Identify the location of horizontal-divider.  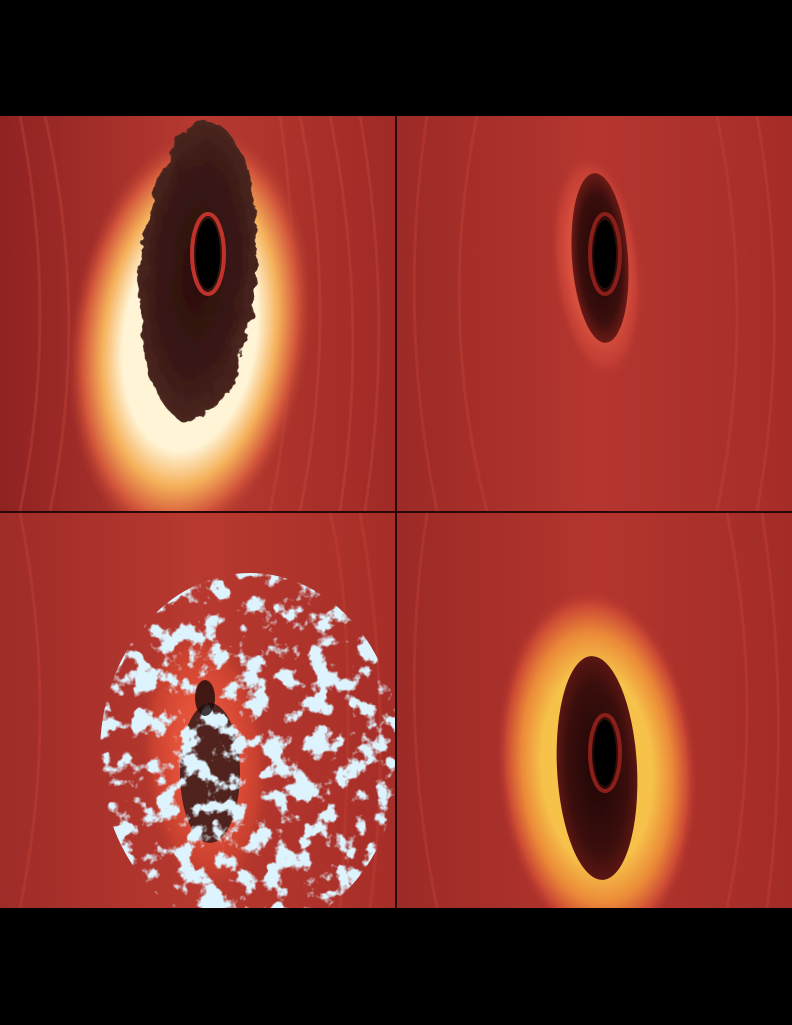
(396, 512).